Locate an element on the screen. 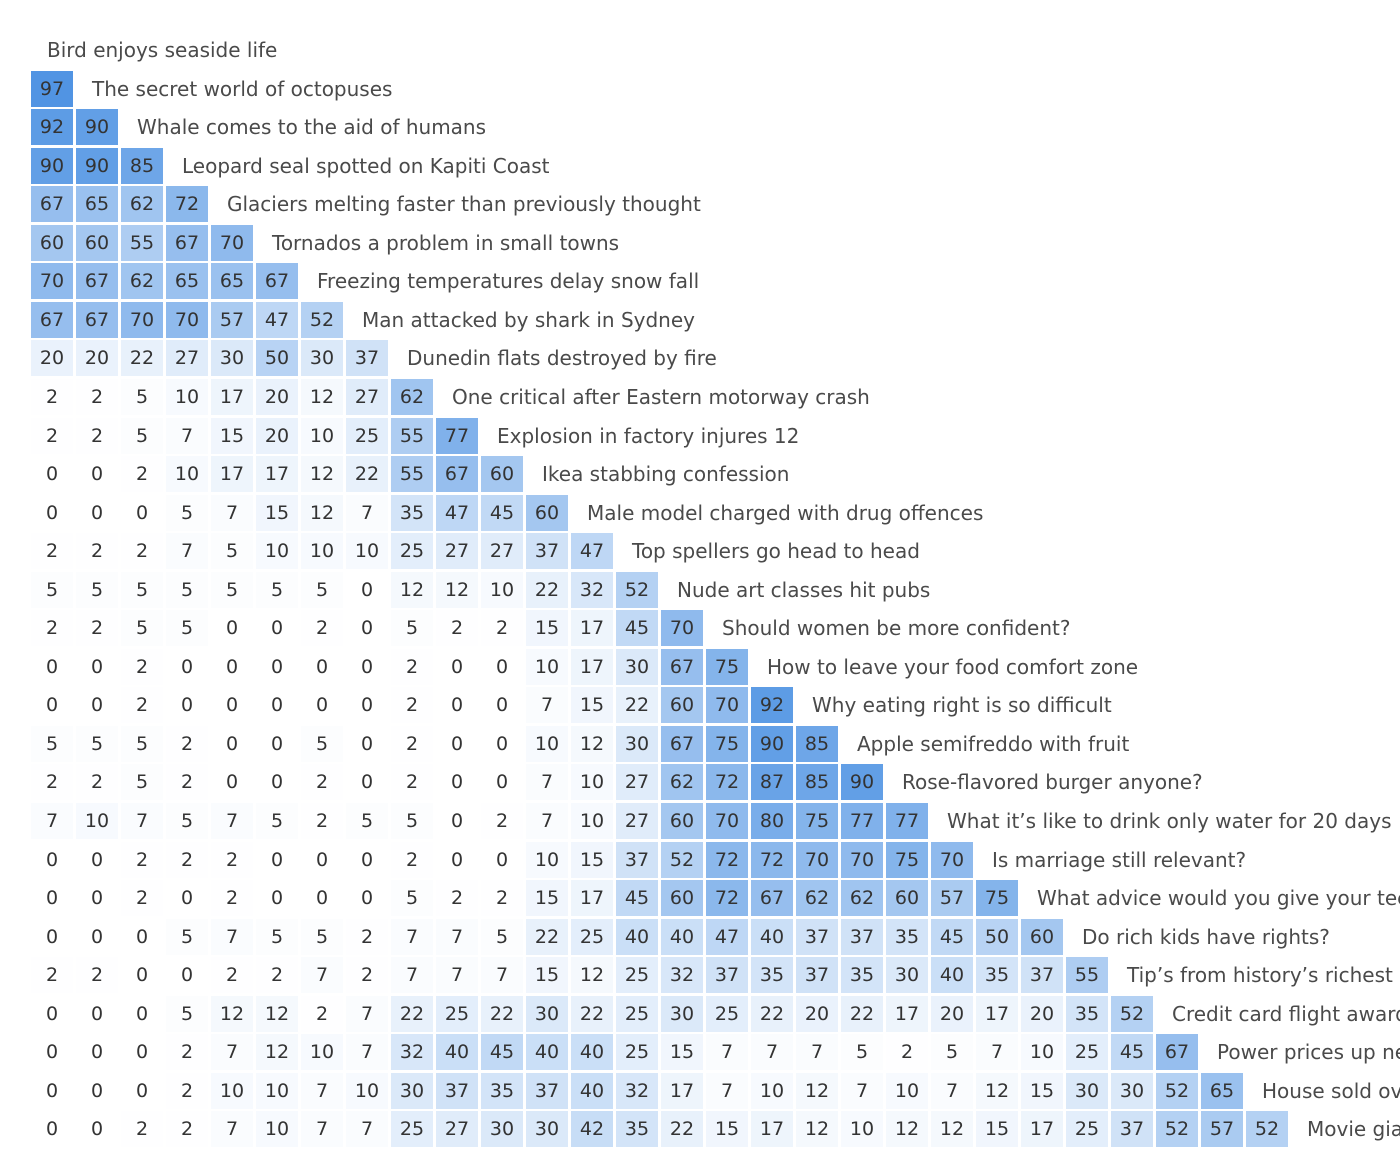 The height and width of the screenshot is (1152, 1400). heatmap-cell: 40 is located at coordinates (592, 1090).